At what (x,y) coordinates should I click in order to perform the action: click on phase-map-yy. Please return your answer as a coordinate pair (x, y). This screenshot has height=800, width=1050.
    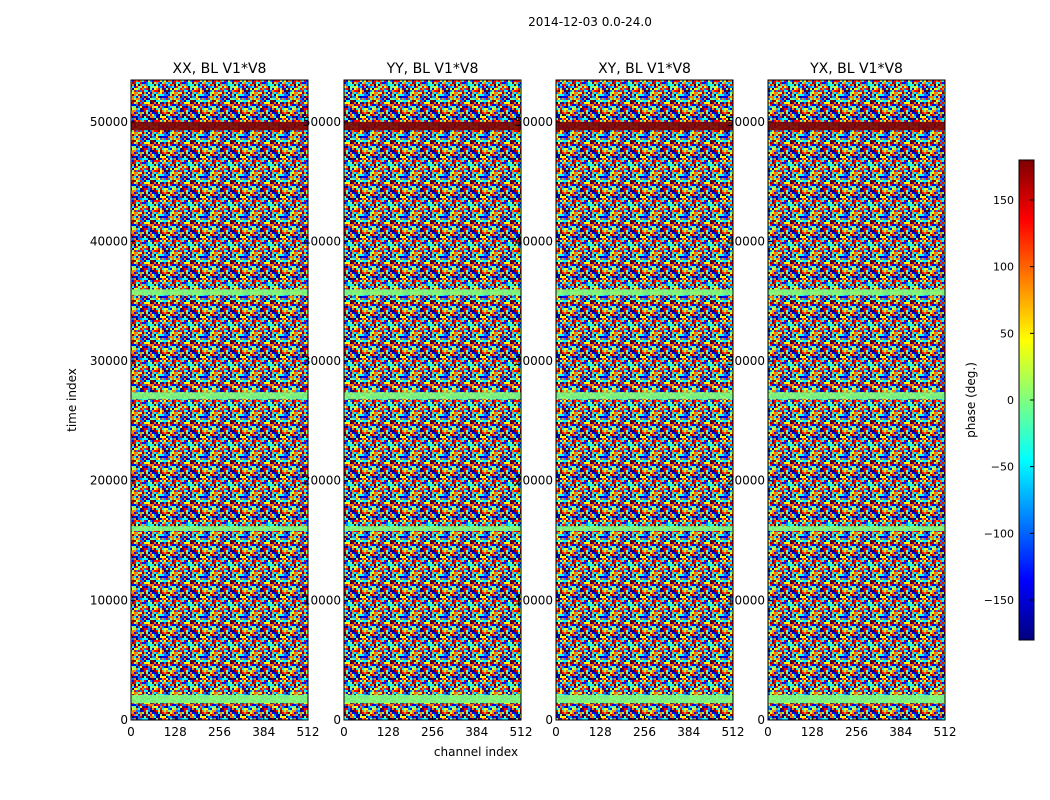
    Looking at the image, I should click on (432, 400).